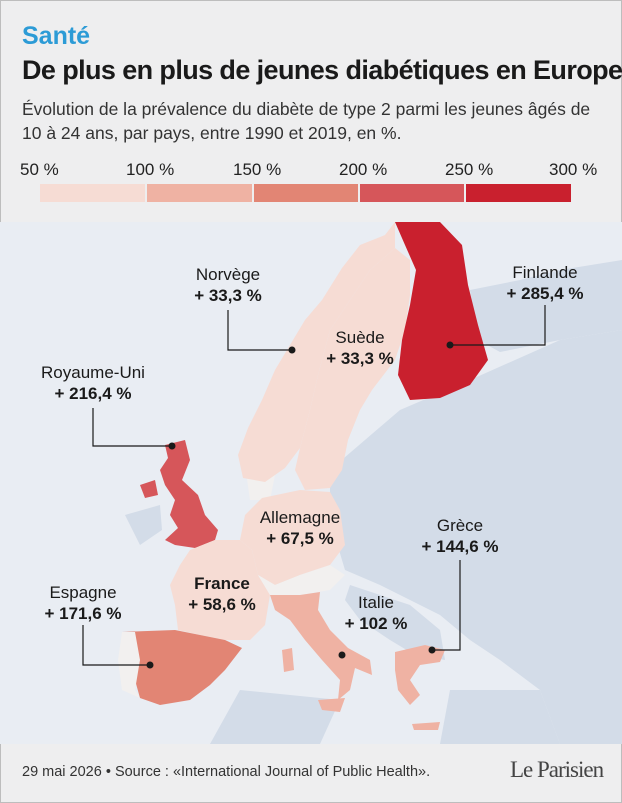 The height and width of the screenshot is (803, 622). What do you see at coordinates (189, 494) in the screenshot?
I see `country-uk` at bounding box center [189, 494].